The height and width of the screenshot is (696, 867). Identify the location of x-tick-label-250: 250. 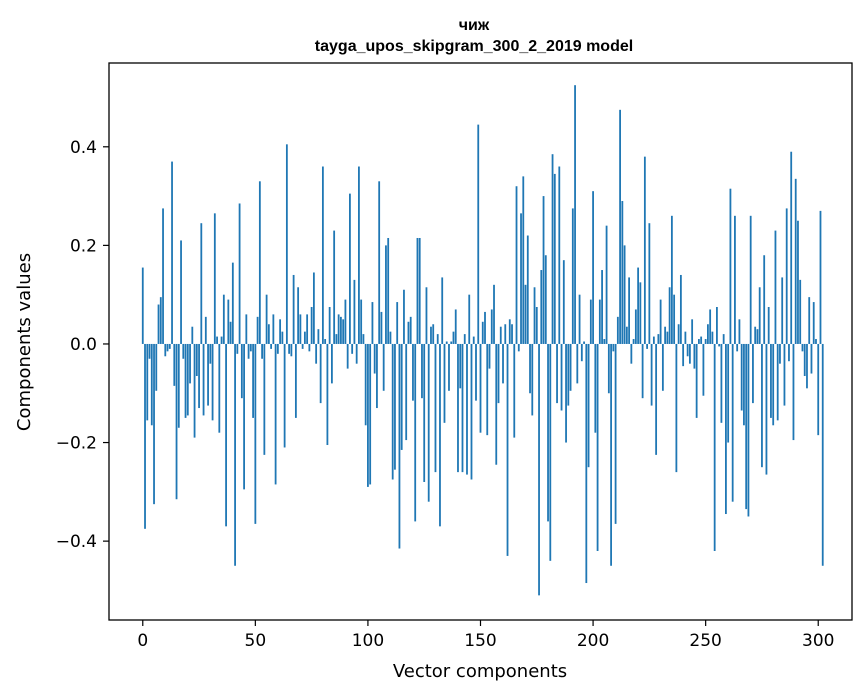
(705, 641).